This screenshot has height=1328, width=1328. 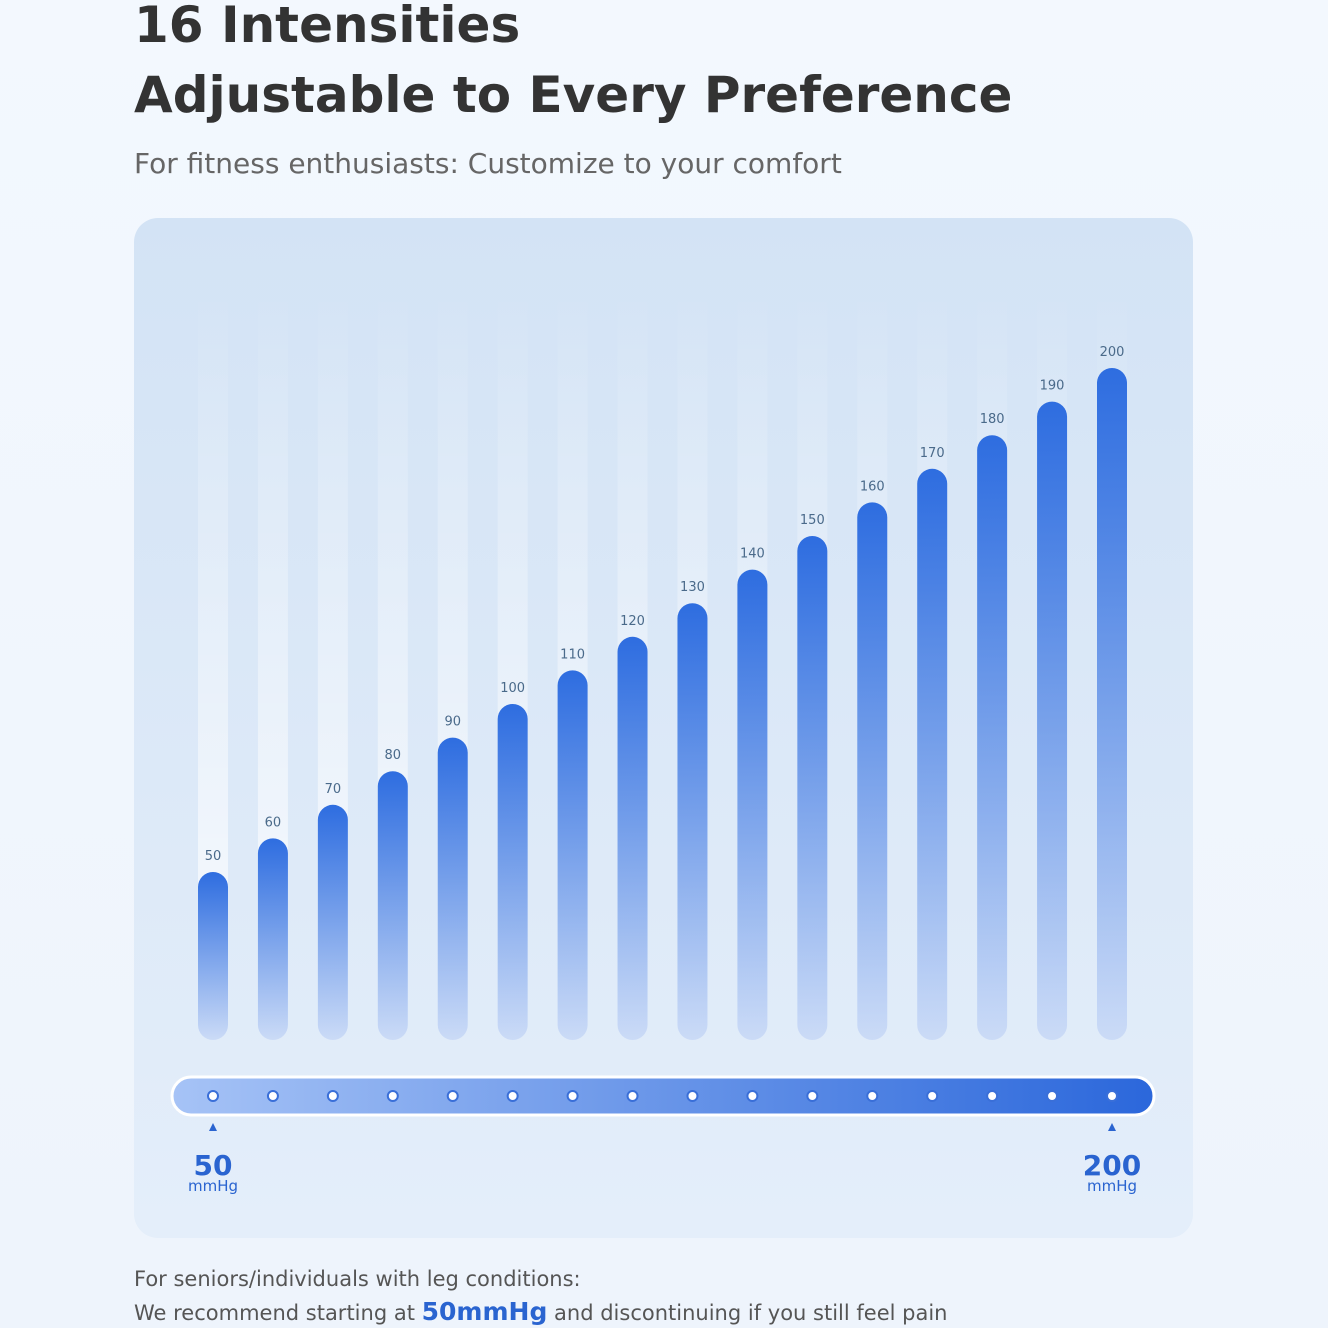 I want to click on footer-text: We recommend starting at, so click(x=274, y=1313).